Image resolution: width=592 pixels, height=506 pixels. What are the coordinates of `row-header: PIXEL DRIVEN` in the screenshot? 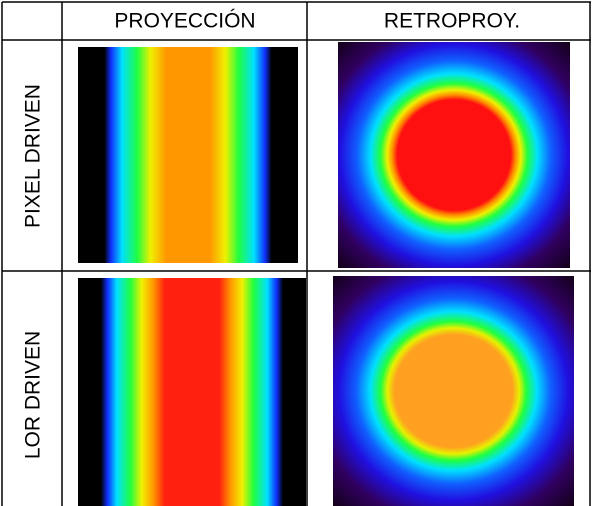 It's located at (33, 156).